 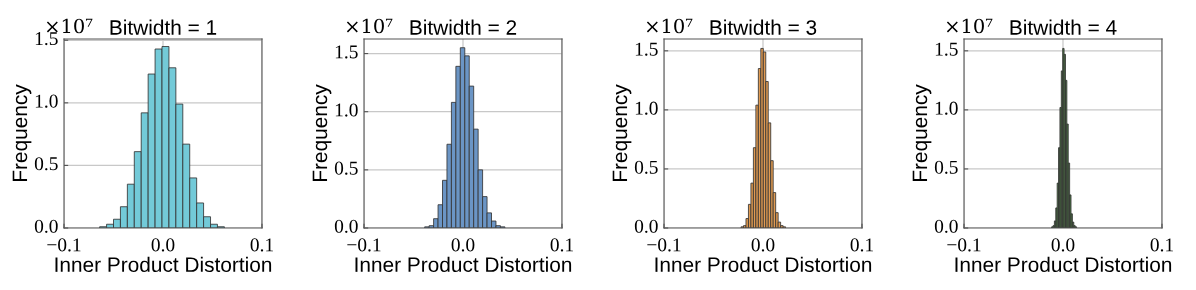 What do you see at coordinates (1063, 27) in the screenshot?
I see `chart-title: Bitwidth = 4` at bounding box center [1063, 27].